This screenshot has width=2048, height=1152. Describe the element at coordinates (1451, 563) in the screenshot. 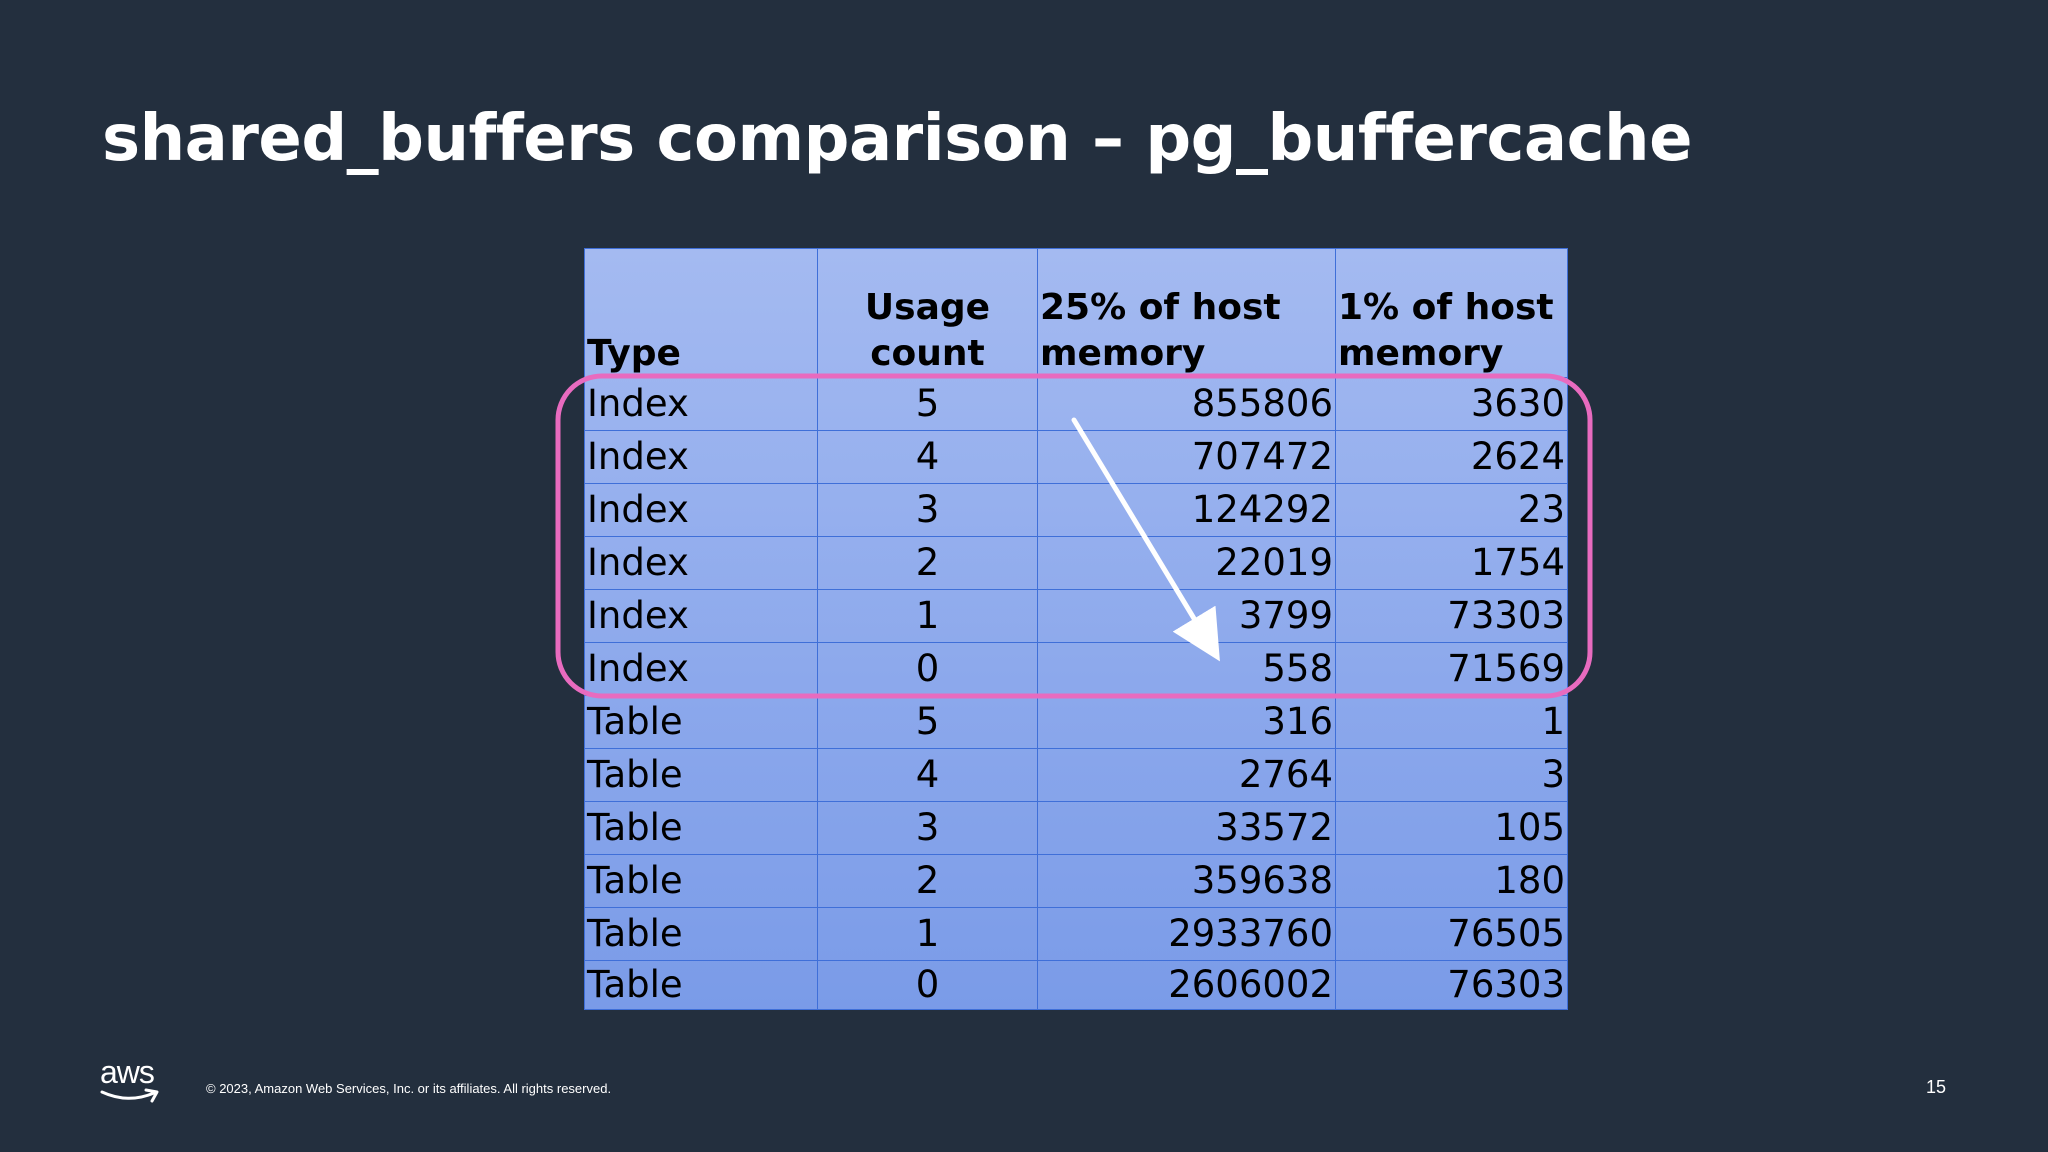

I see `cell-1-percent: 1754` at that location.